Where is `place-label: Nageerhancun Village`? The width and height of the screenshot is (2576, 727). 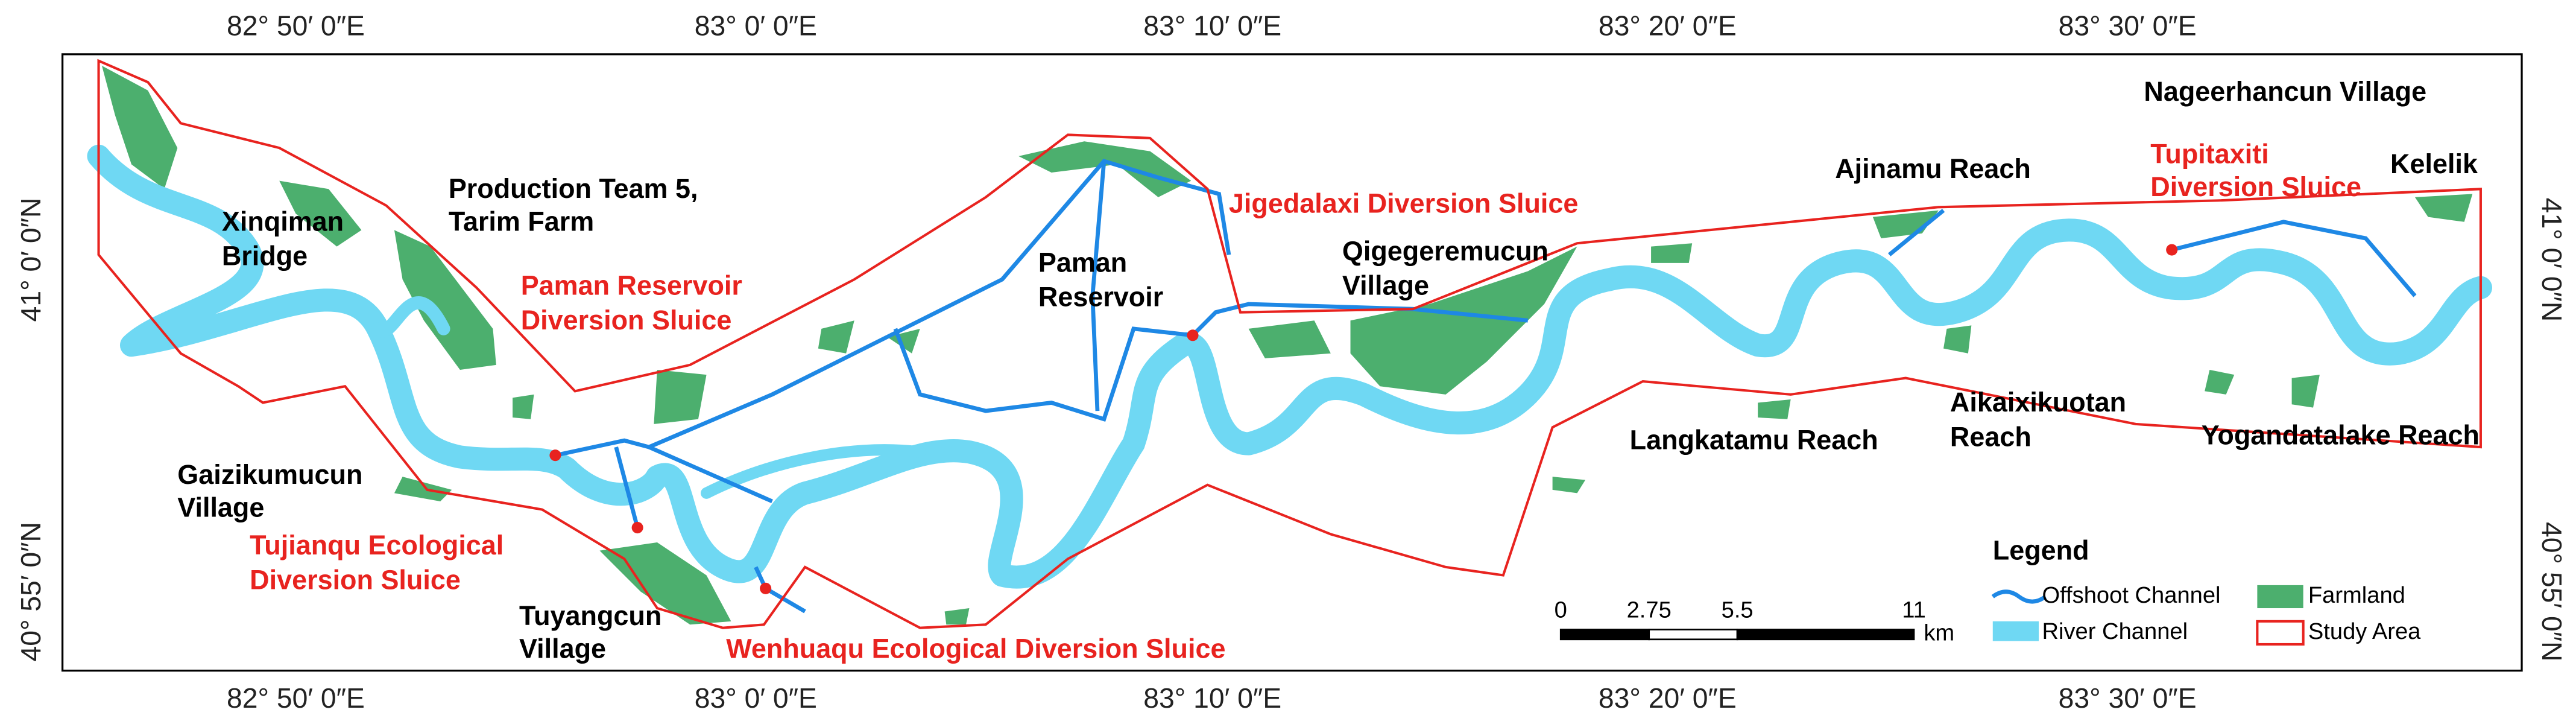 place-label: Nageerhancun Village is located at coordinates (2285, 91).